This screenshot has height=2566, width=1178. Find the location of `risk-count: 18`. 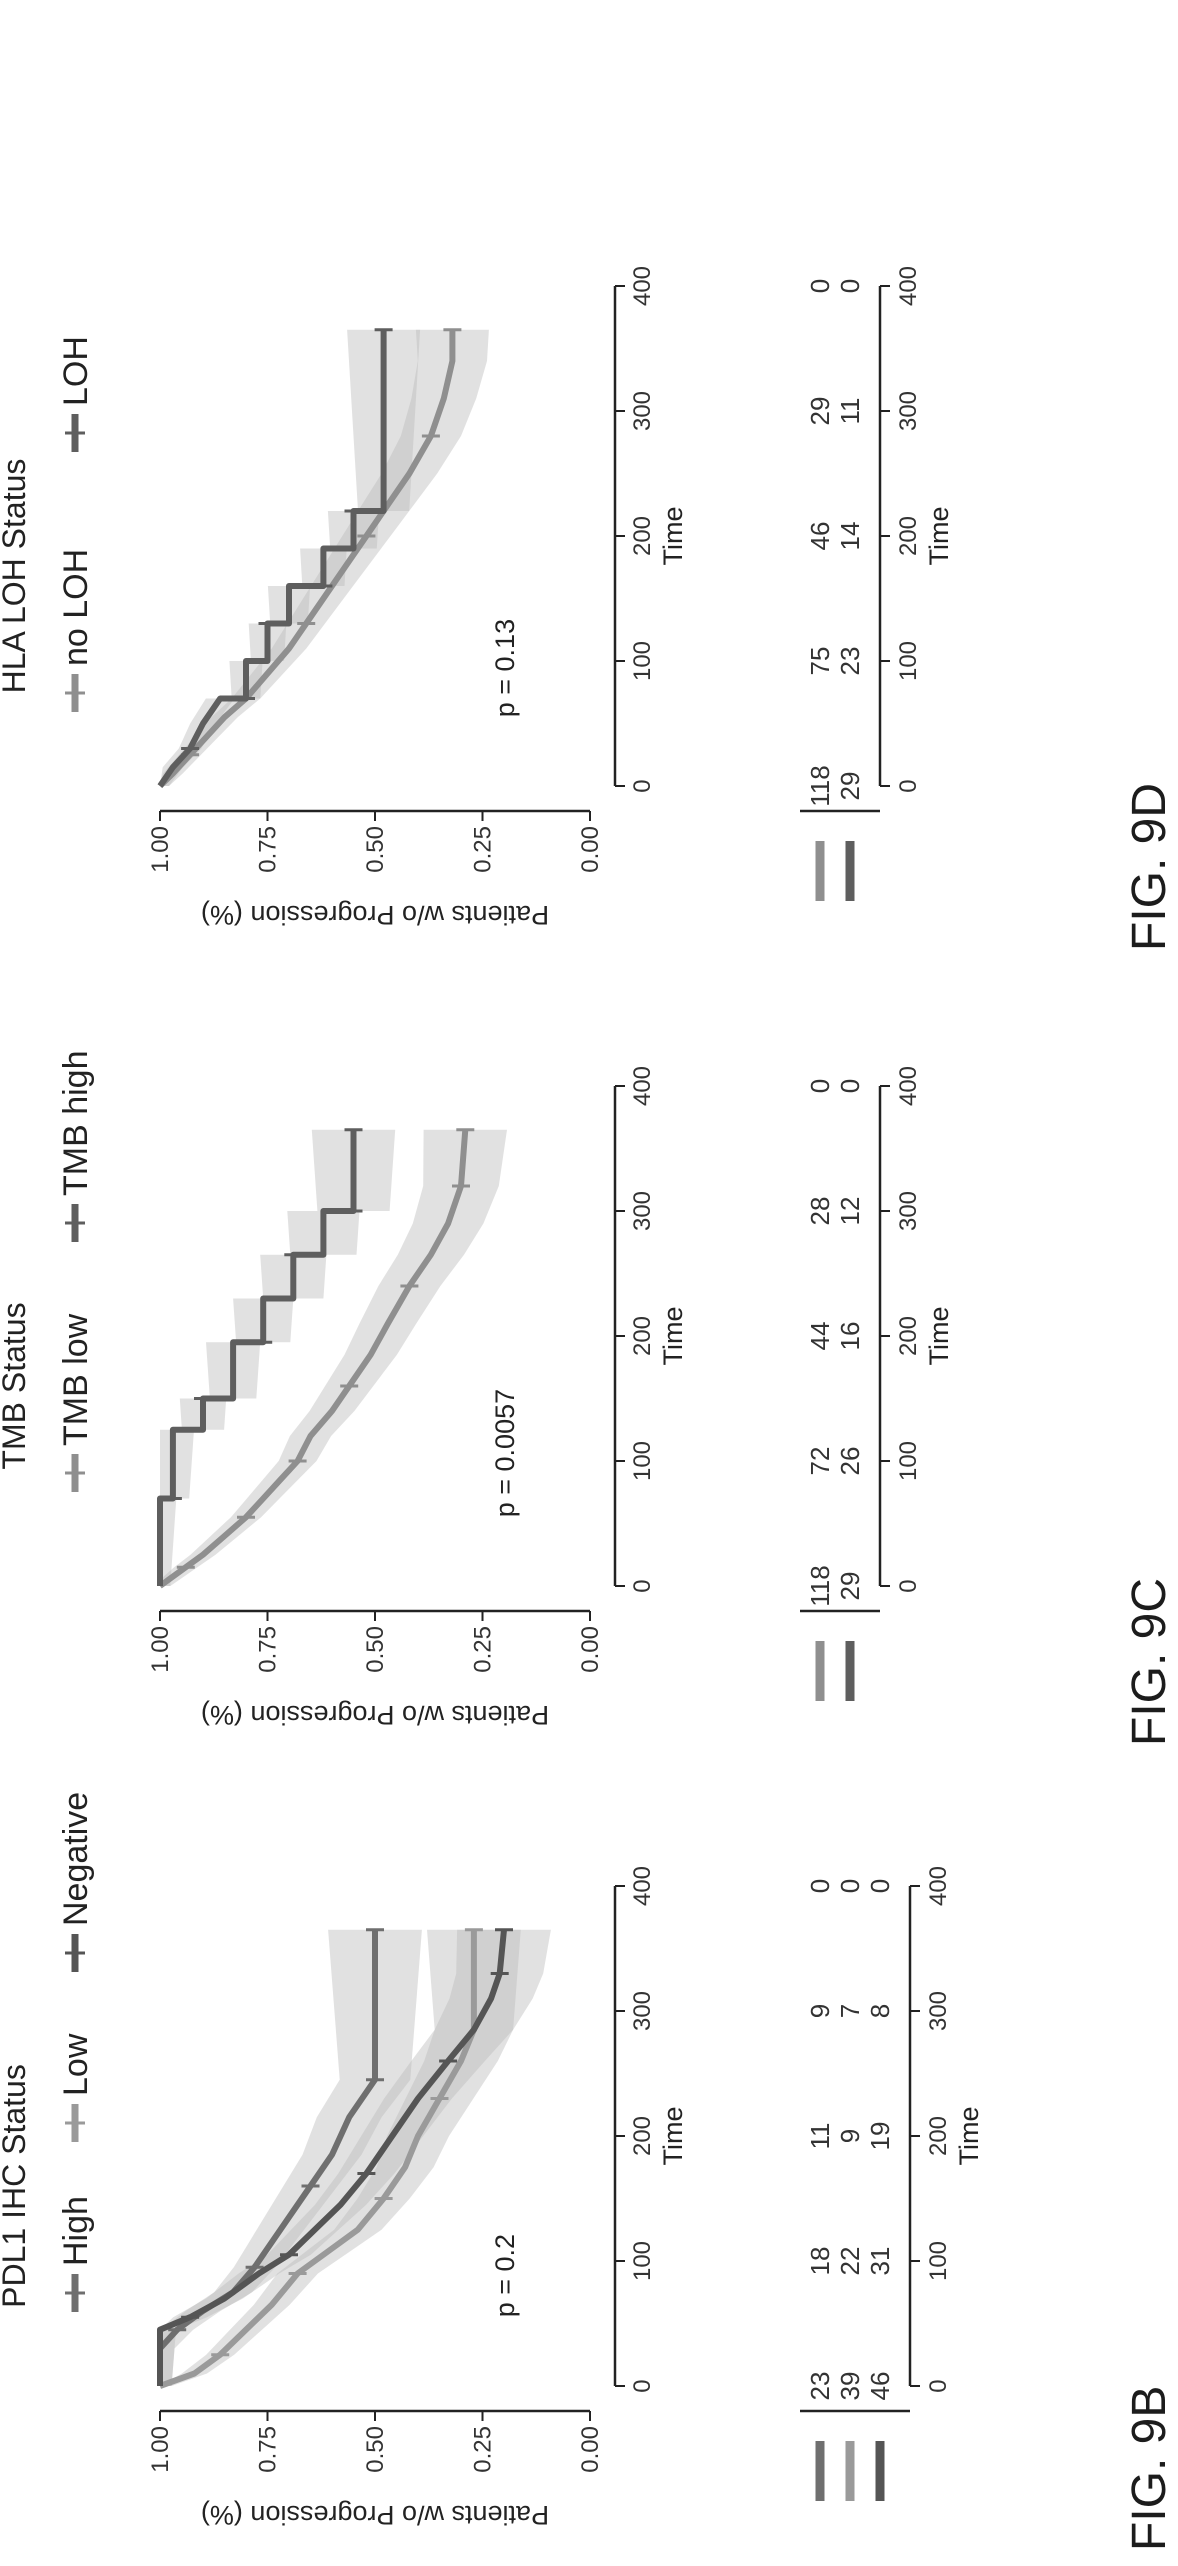

risk-count: 18 is located at coordinates (820, 2261).